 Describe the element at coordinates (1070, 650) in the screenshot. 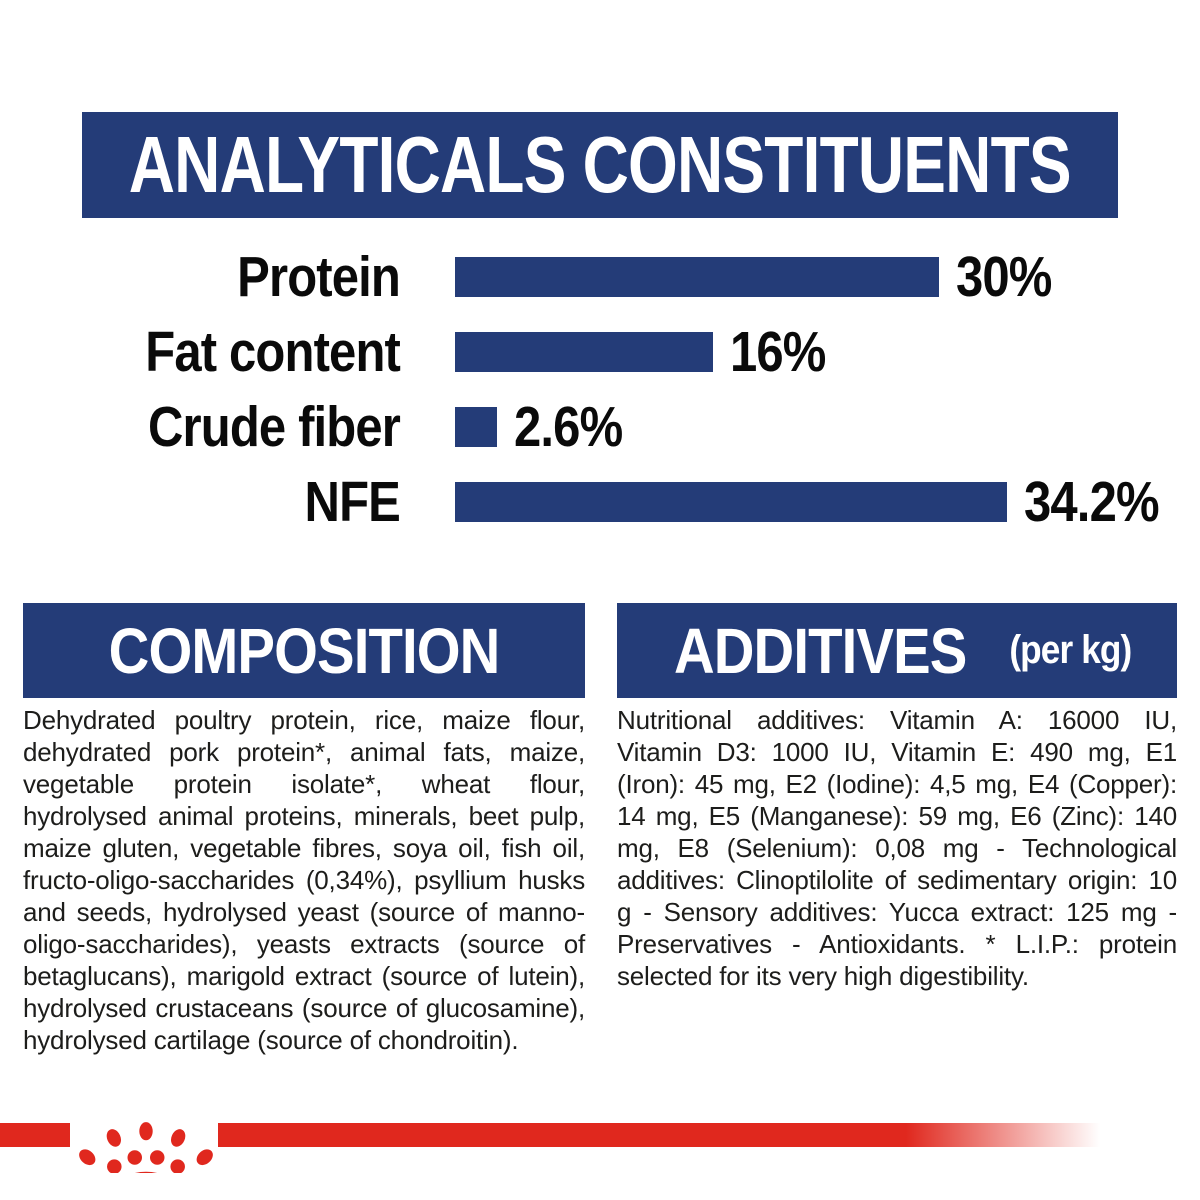

I see `additives-title-suffix: (per kg)` at that location.